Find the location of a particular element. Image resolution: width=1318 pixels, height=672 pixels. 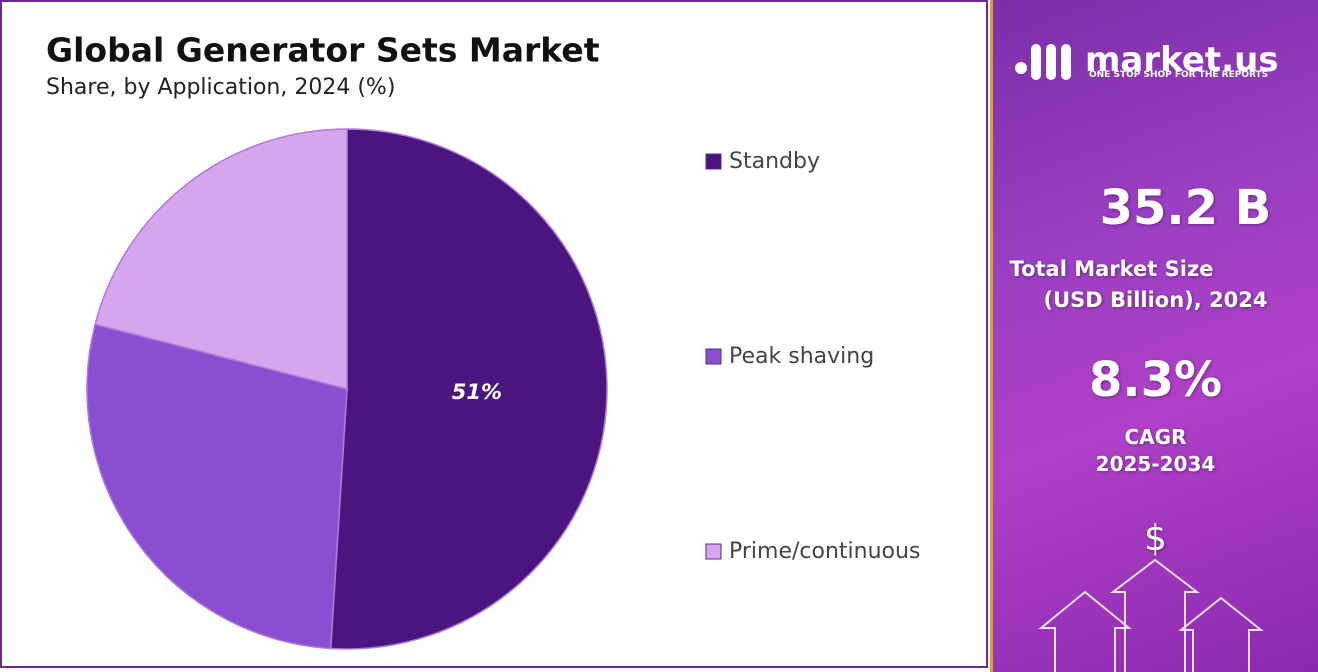

brand: market.us is located at coordinates (1182, 60).